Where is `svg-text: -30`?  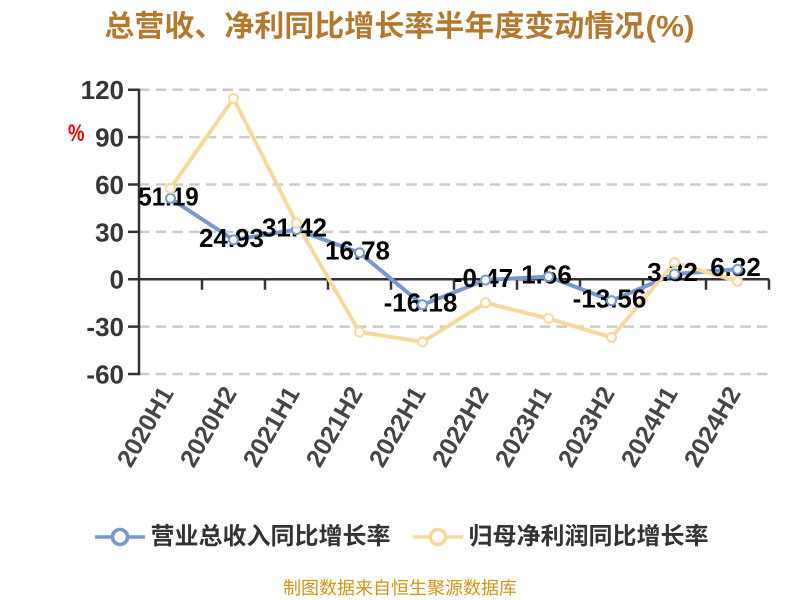 svg-text: -30 is located at coordinates (105, 327).